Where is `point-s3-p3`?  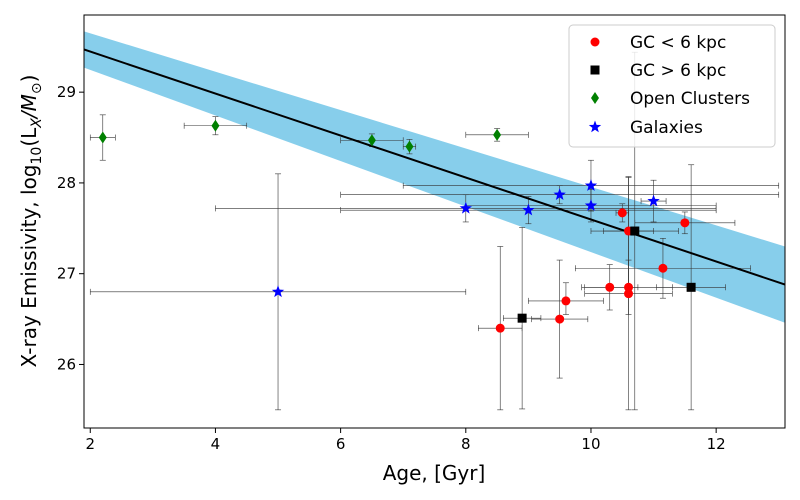 point-s3-p3 is located at coordinates (559, 194).